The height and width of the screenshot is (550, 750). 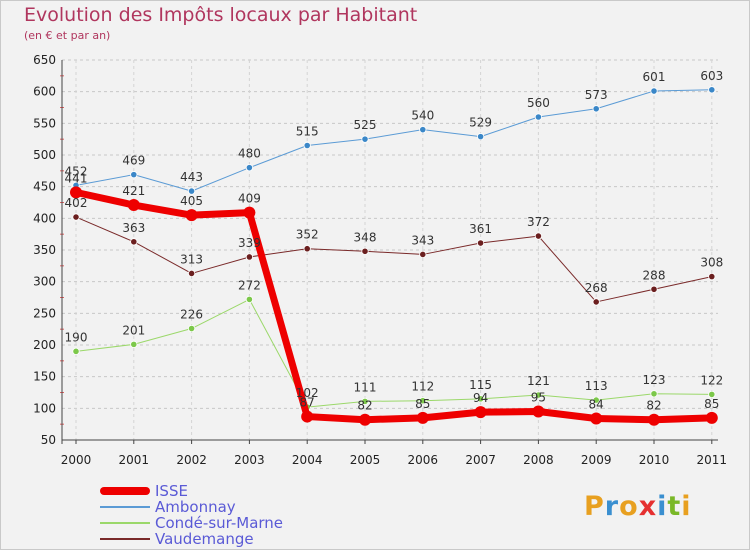 What do you see at coordinates (76, 178) in the screenshot?
I see `data-label-isse: 441` at bounding box center [76, 178].